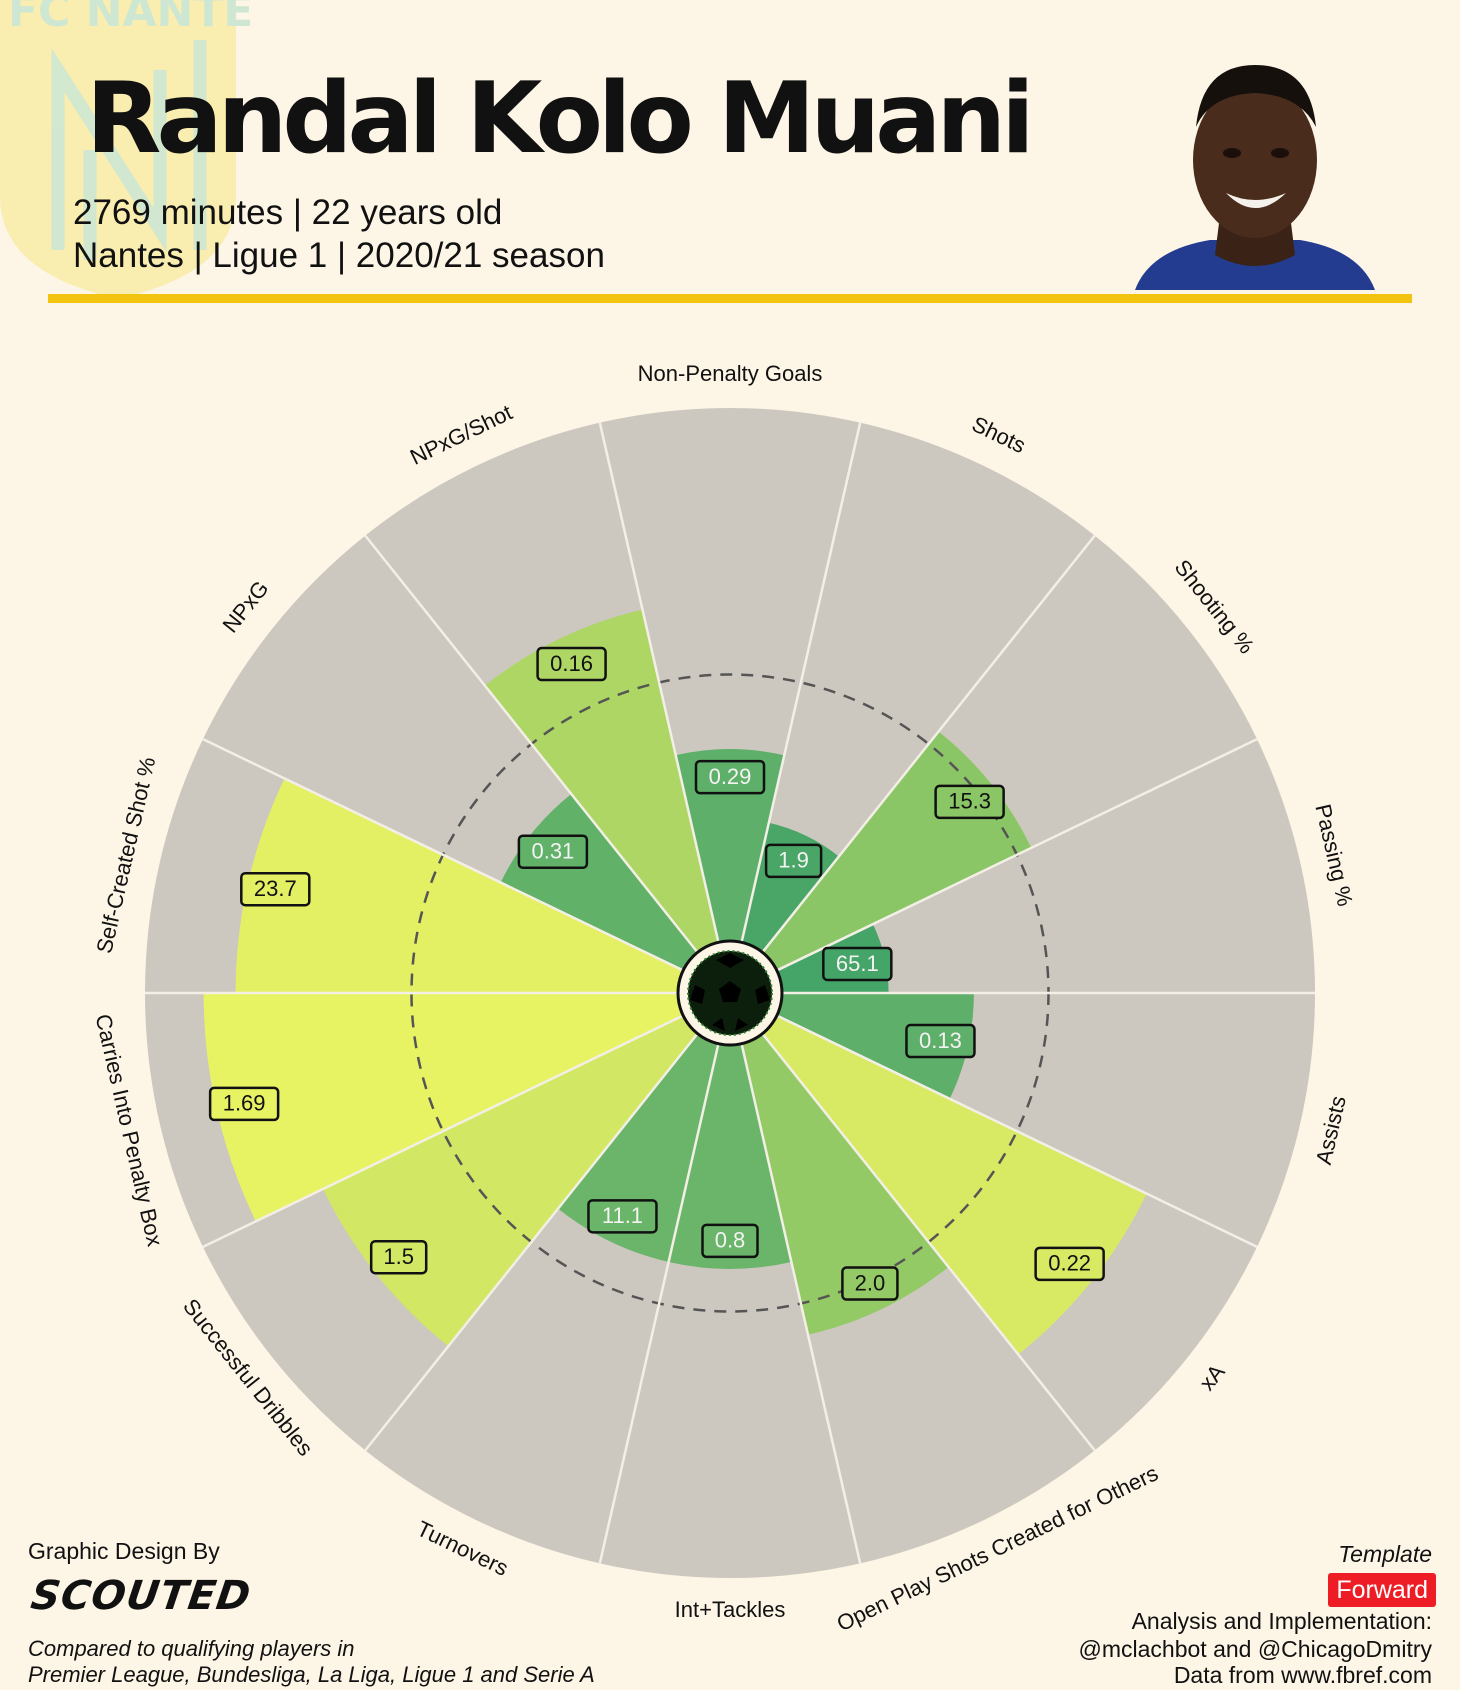 This screenshot has width=1460, height=1690. I want to click on value-label-npxg-shot: 0.16, so click(571, 664).